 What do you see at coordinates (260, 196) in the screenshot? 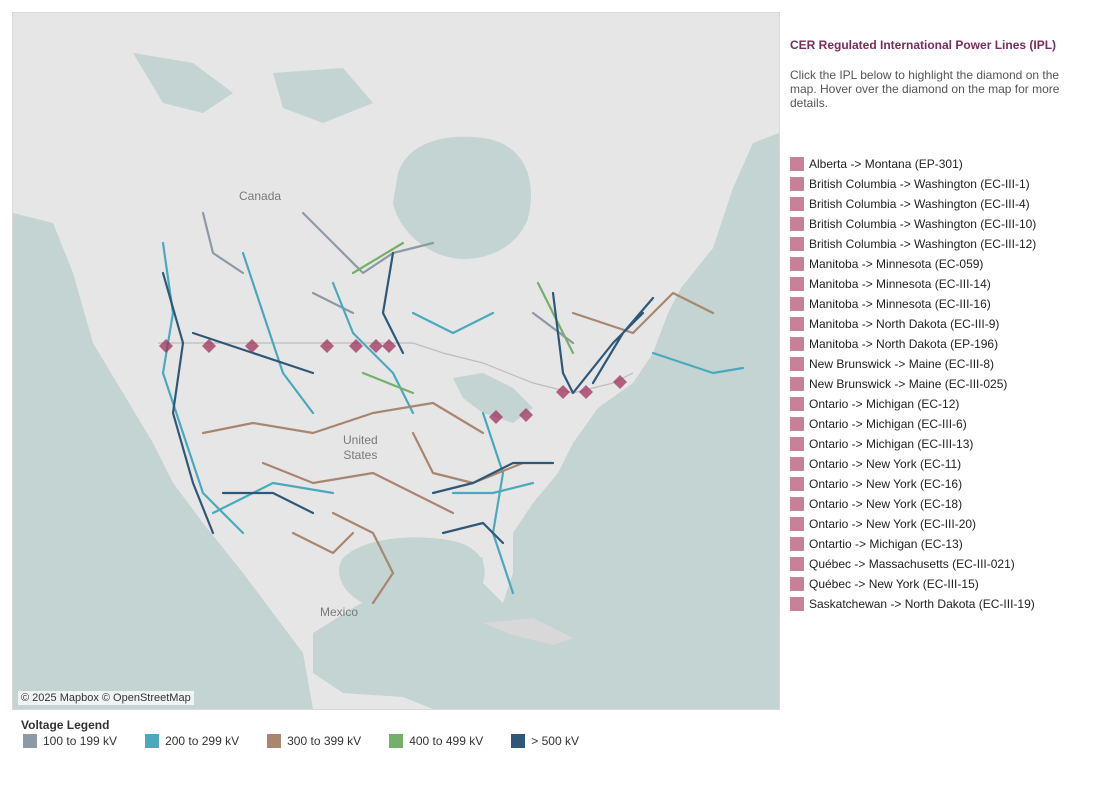
I see `label-canada: Canada` at bounding box center [260, 196].